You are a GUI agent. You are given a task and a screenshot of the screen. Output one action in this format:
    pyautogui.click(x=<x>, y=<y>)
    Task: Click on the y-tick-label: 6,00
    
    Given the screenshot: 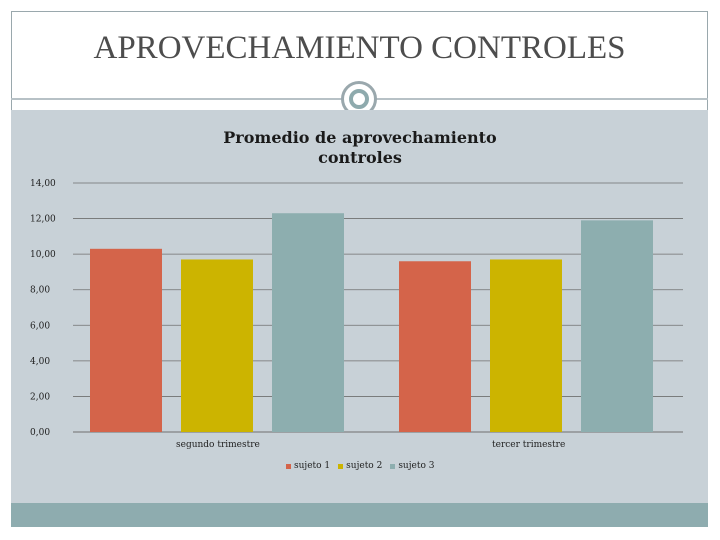 What is the action you would take?
    pyautogui.click(x=40, y=326)
    